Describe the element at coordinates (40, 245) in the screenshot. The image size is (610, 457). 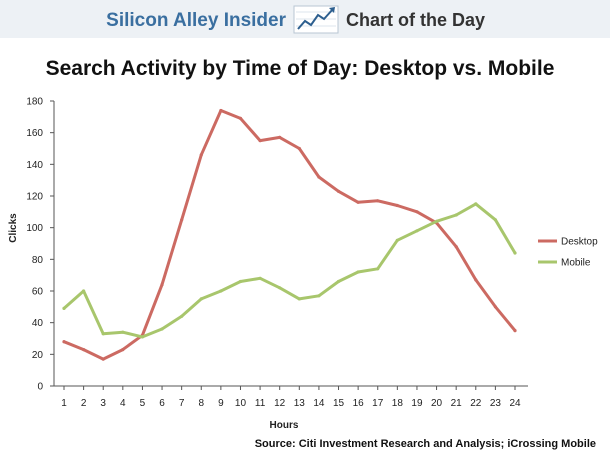
I see `y-axis-ticks: 0 20 40 60 80 100 120 140 160 180` at that location.